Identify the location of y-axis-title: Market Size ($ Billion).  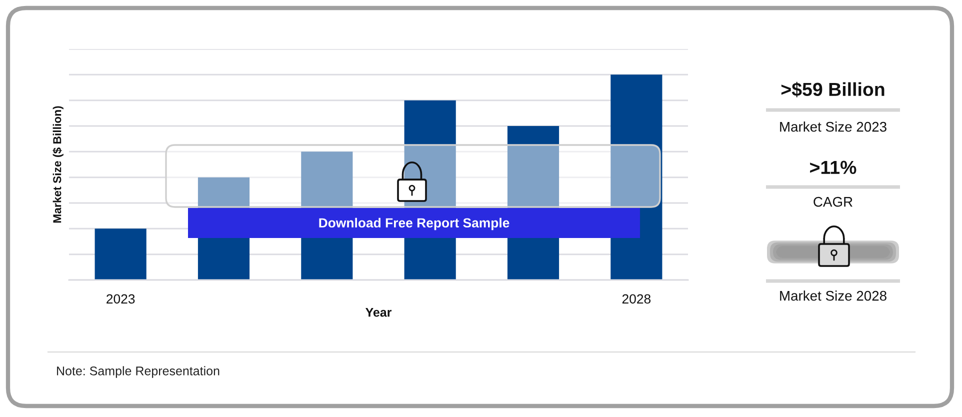
(58, 164).